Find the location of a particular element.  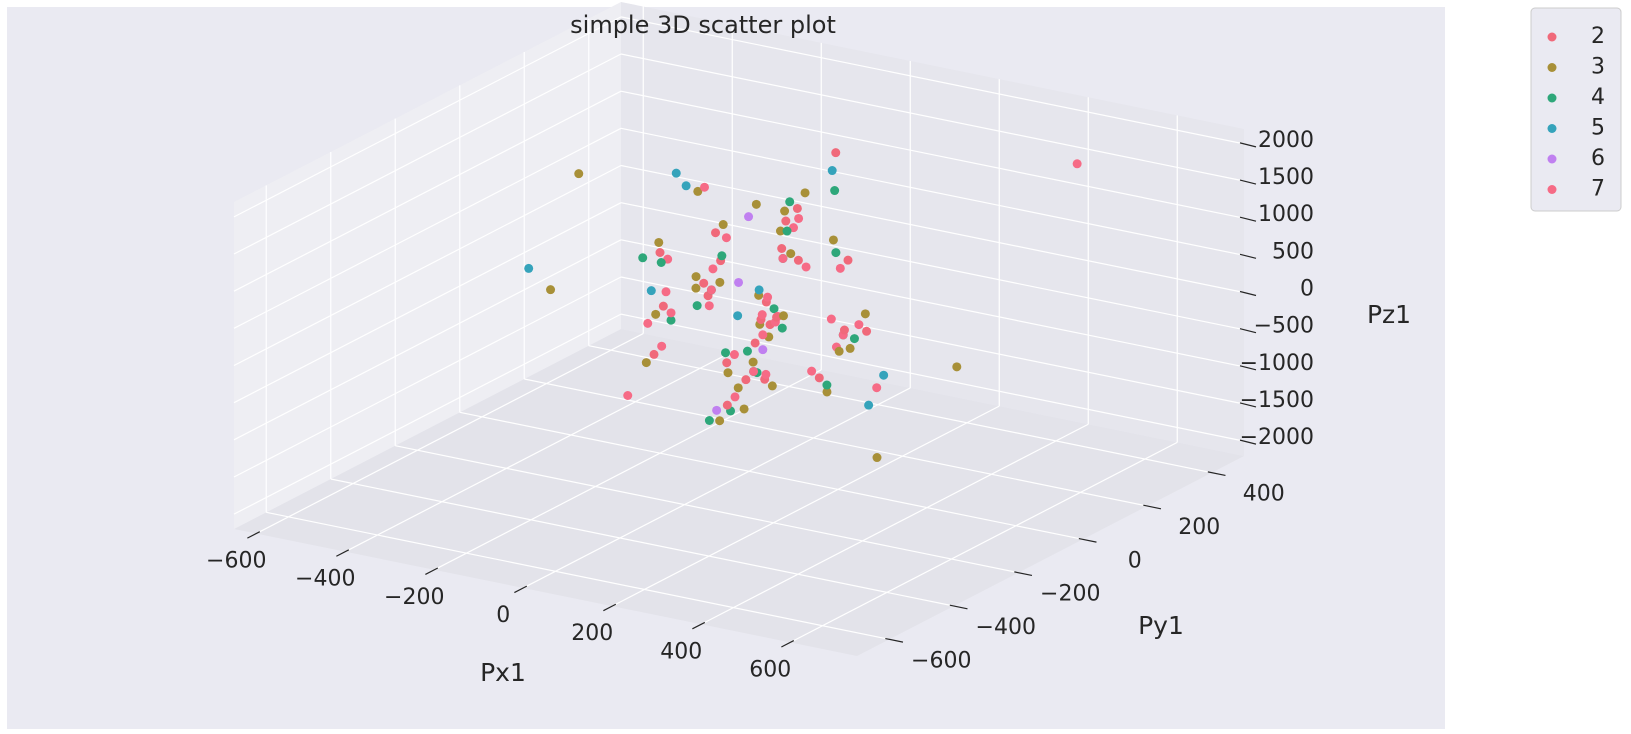

x-tick-label: 0 is located at coordinates (503, 615).